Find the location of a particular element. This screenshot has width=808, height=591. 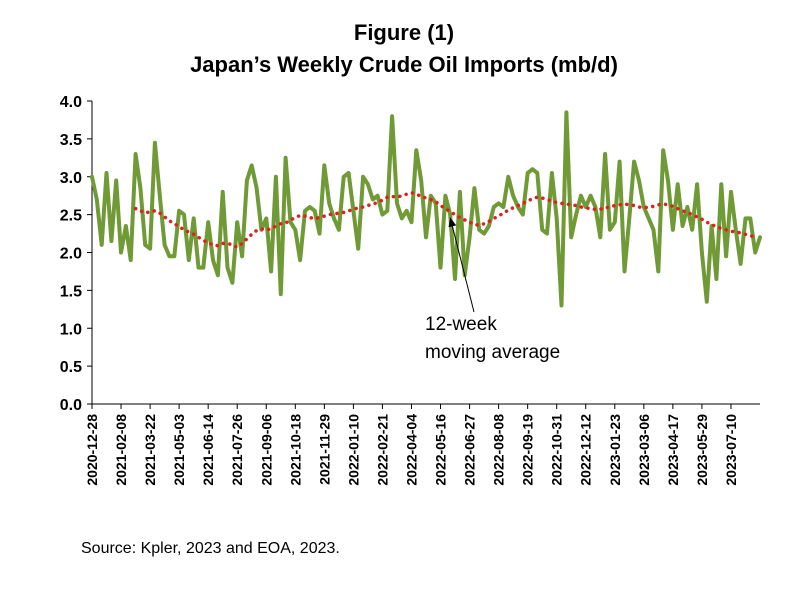

x-tick-label: 2023-03-06 is located at coordinates (644, 450).